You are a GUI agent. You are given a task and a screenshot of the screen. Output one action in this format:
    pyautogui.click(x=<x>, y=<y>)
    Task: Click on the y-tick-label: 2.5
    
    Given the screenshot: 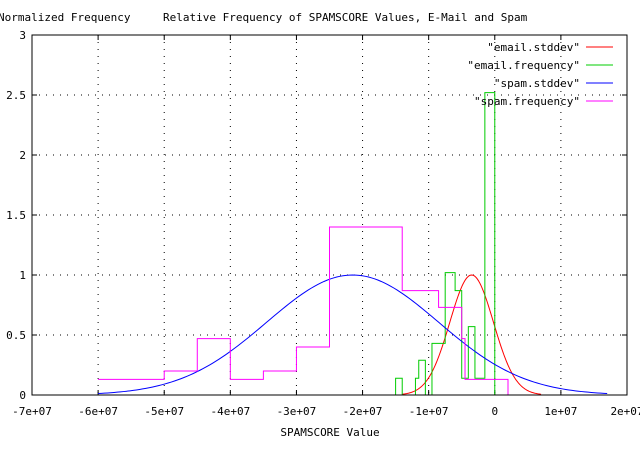 What is the action you would take?
    pyautogui.click(x=16, y=95)
    